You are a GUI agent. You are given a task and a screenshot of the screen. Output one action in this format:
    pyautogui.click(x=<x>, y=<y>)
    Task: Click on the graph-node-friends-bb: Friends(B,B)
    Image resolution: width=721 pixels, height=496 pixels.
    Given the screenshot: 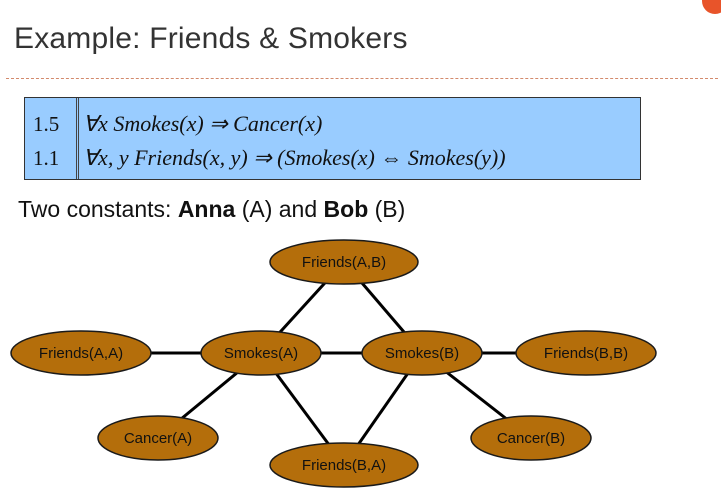 What is the action you would take?
    pyautogui.click(x=586, y=353)
    